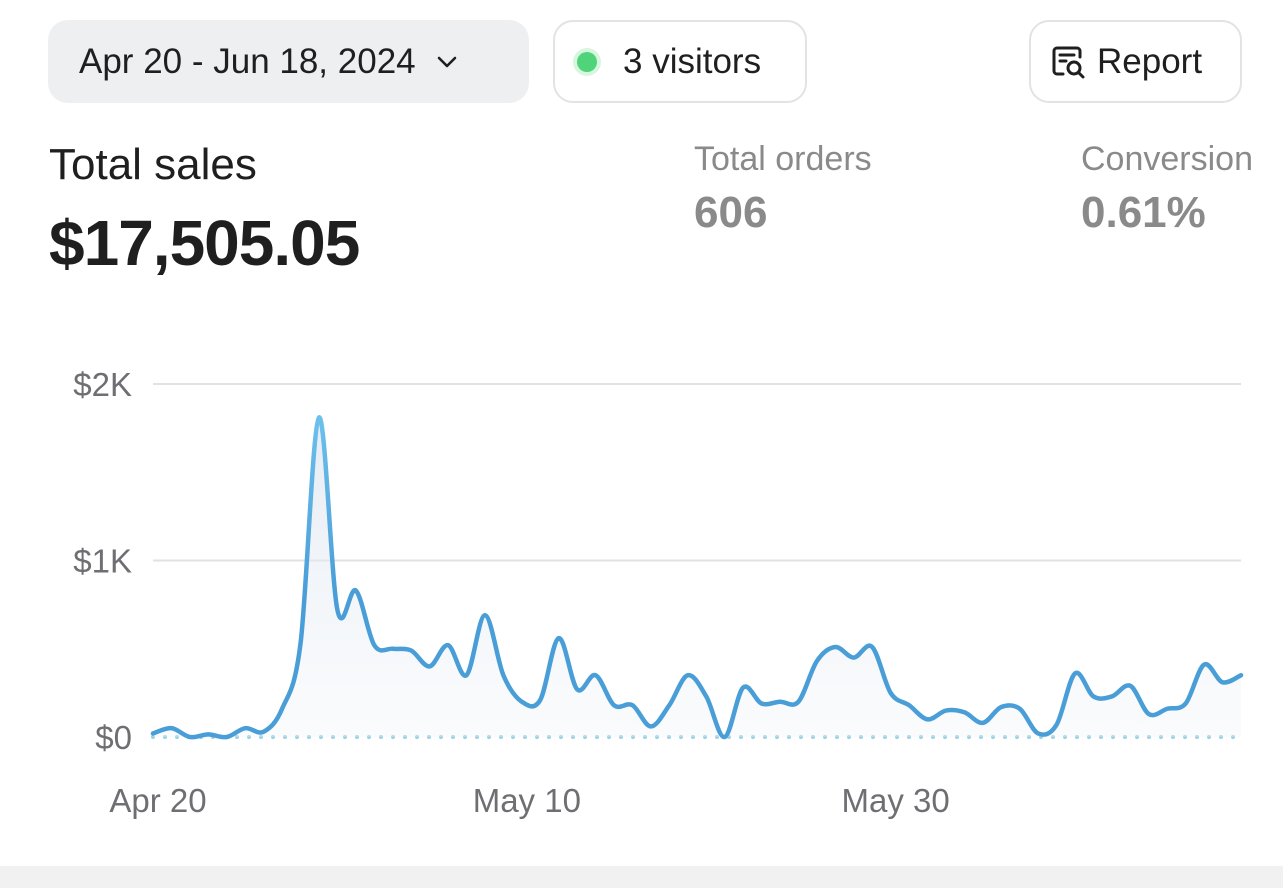 The height and width of the screenshot is (888, 1283). I want to click on total-sales-label: Total sales, so click(153, 164).